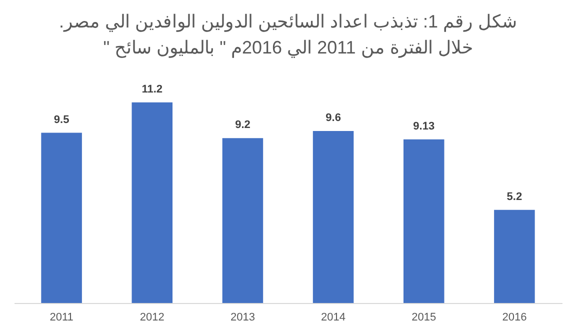 Image resolution: width=576 pixels, height=336 pixels. Describe the element at coordinates (514, 318) in the screenshot. I see `x-tick-label: 2016` at that location.